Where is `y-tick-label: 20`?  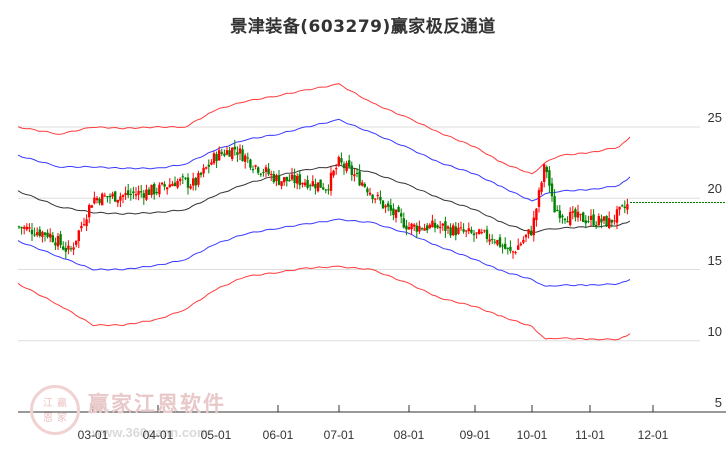
y-tick-label: 20 is located at coordinates (714, 189).